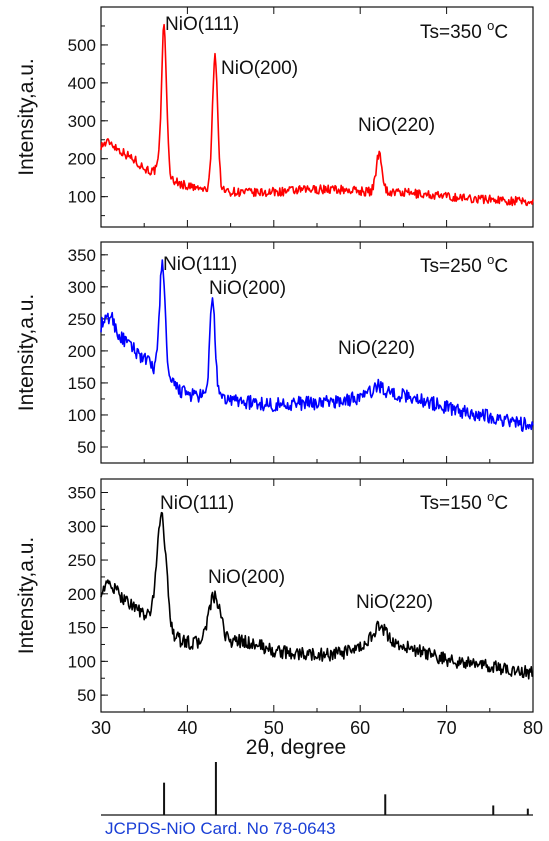 The width and height of the screenshot is (549, 841). What do you see at coordinates (533, 728) in the screenshot?
I see `x-tick-label: 80` at bounding box center [533, 728].